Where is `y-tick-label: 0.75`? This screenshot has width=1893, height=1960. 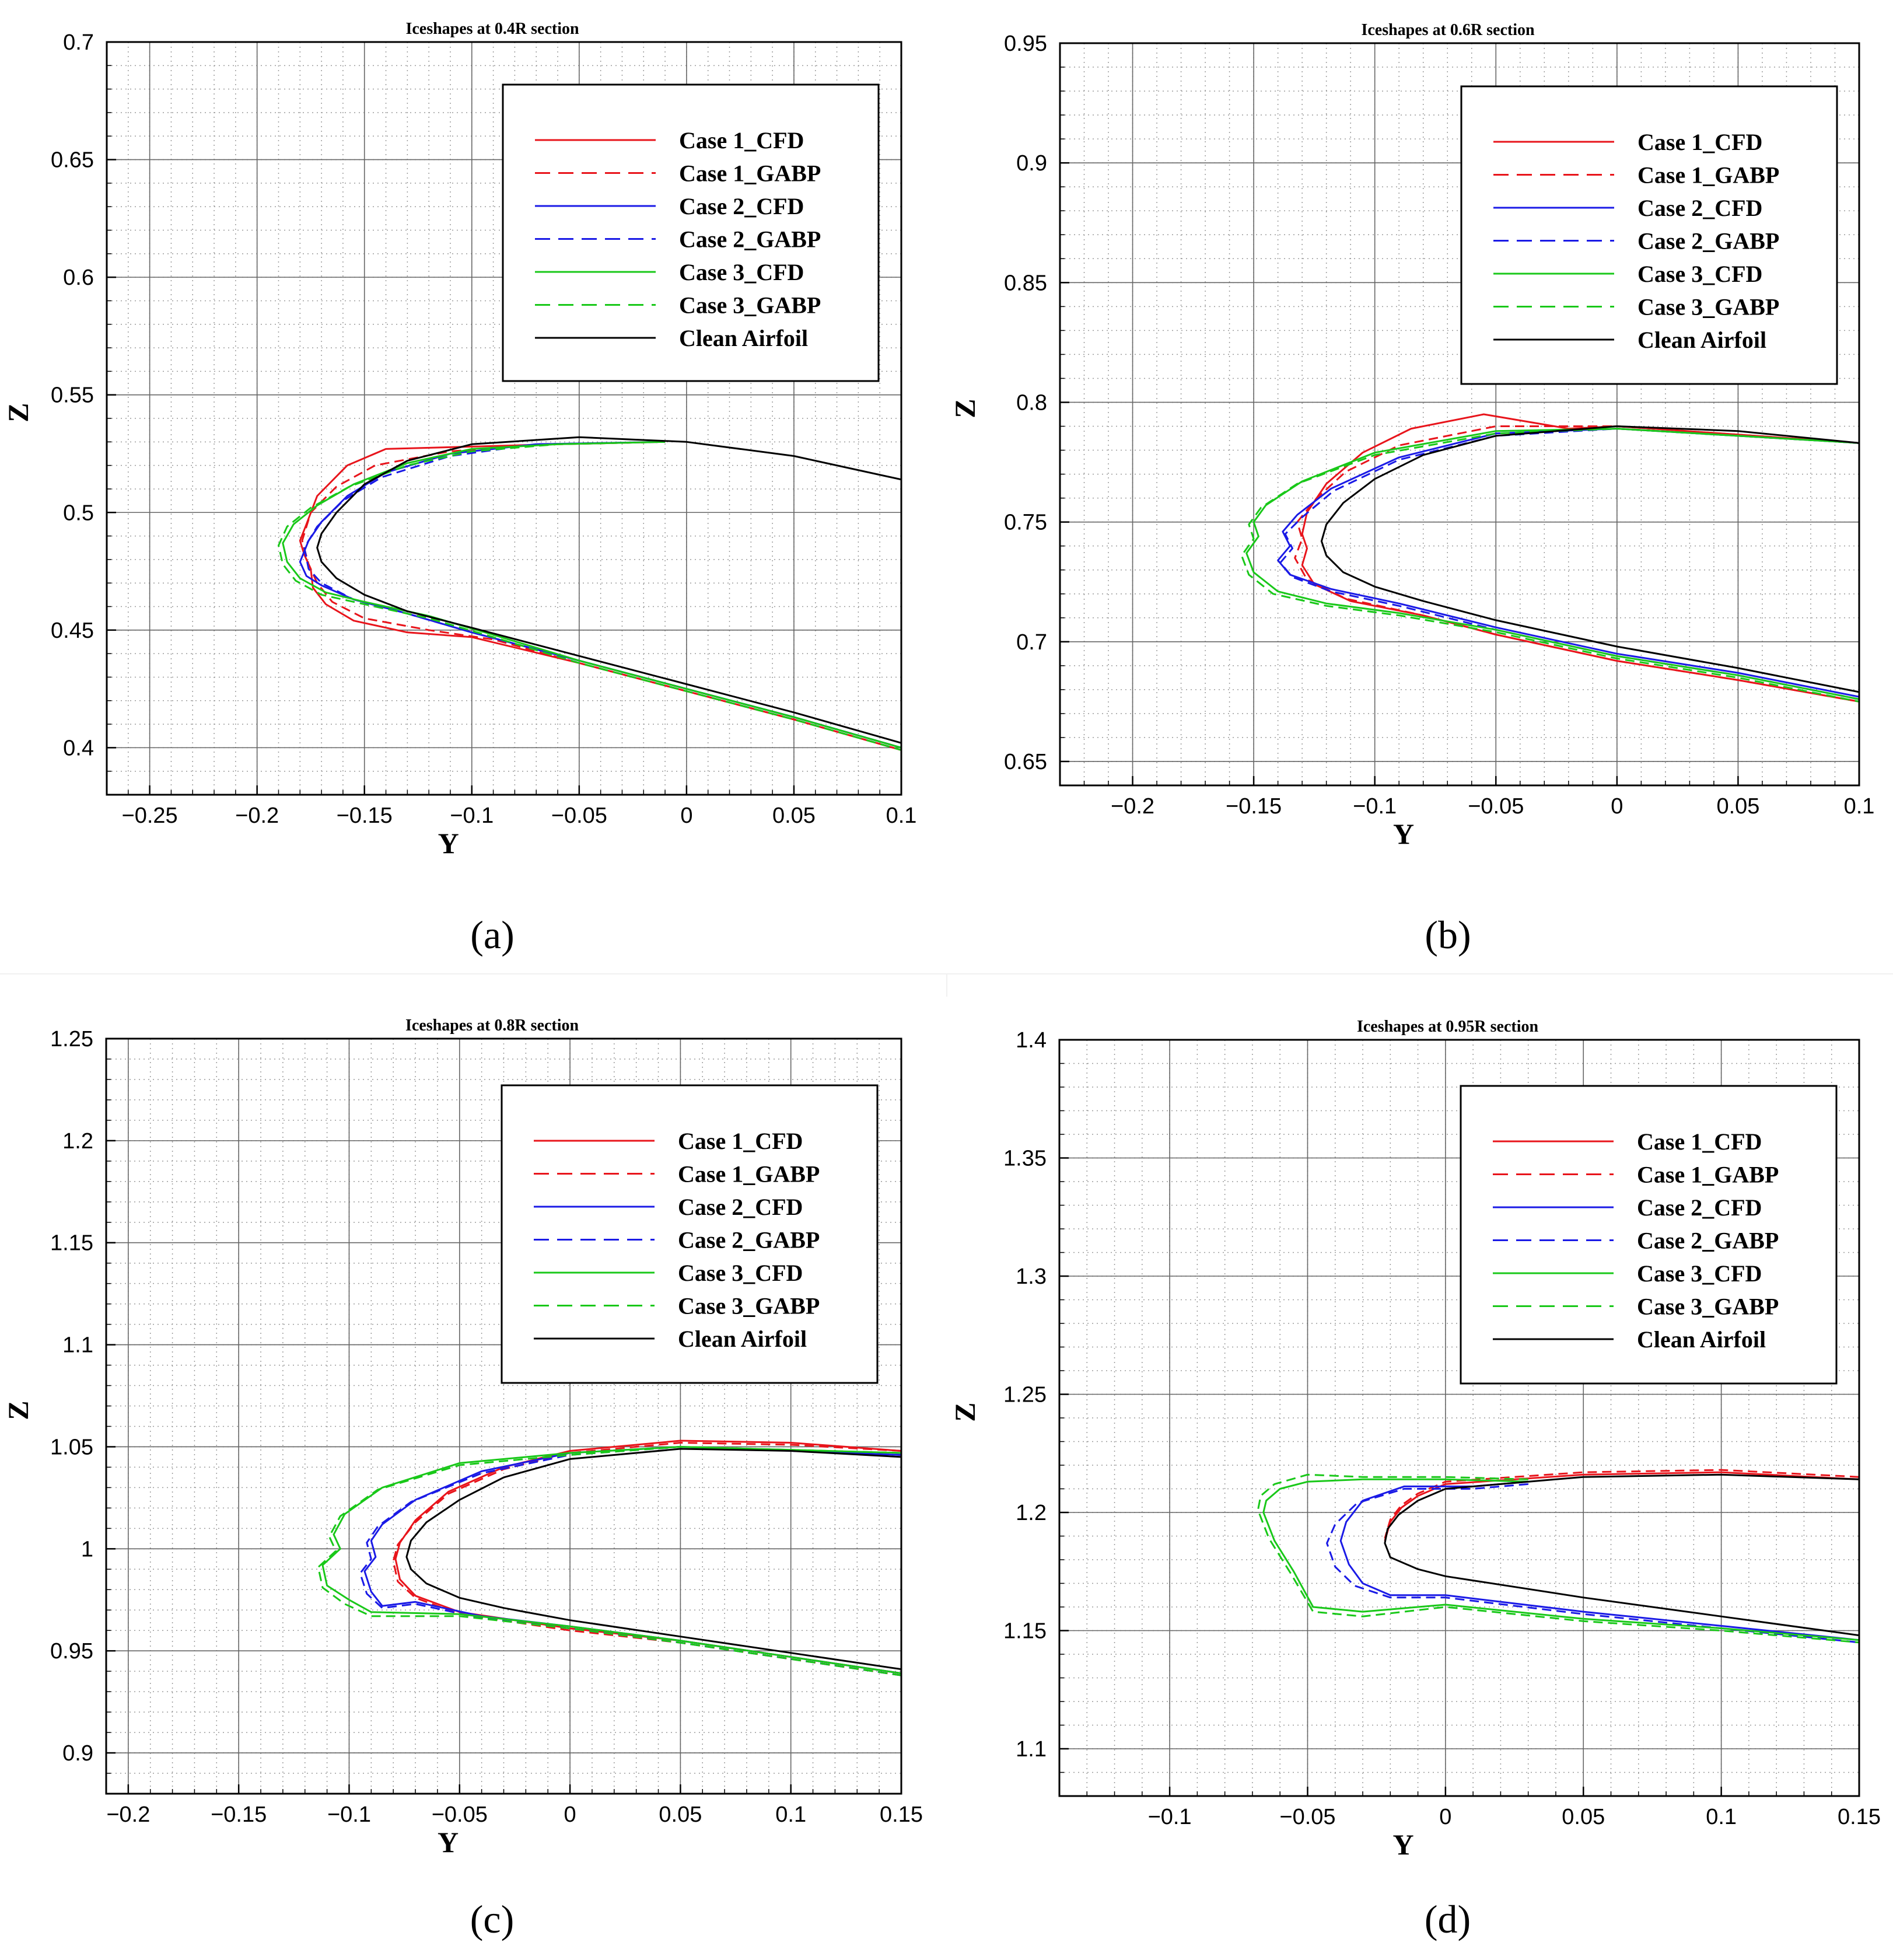
y-tick-label: 0.75 is located at coordinates (1025, 523).